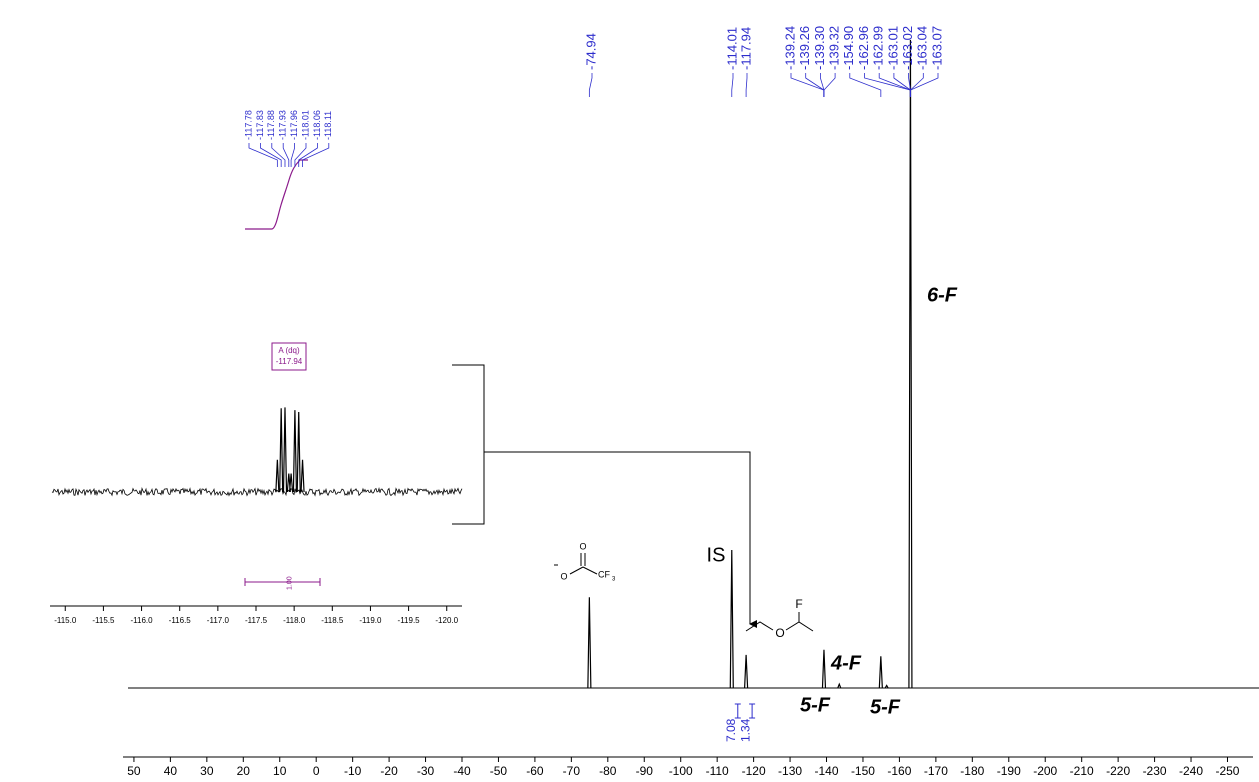 The height and width of the screenshot is (782, 1259). I want to click on peak-label: -117.94, so click(745, 48).